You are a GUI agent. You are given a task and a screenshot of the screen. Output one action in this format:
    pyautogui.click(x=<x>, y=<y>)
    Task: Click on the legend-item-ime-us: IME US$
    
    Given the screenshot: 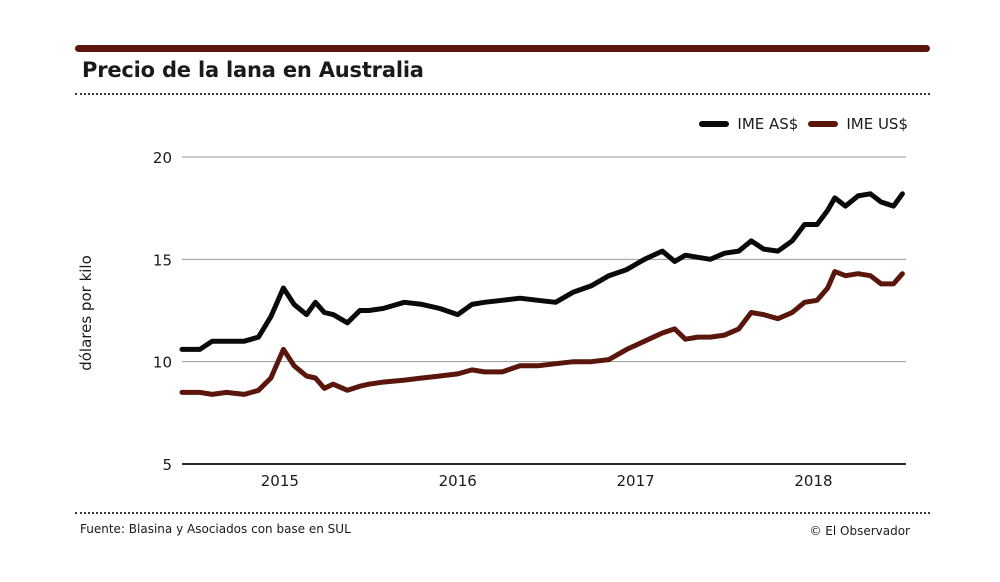 What is the action you would take?
    pyautogui.click(x=858, y=124)
    